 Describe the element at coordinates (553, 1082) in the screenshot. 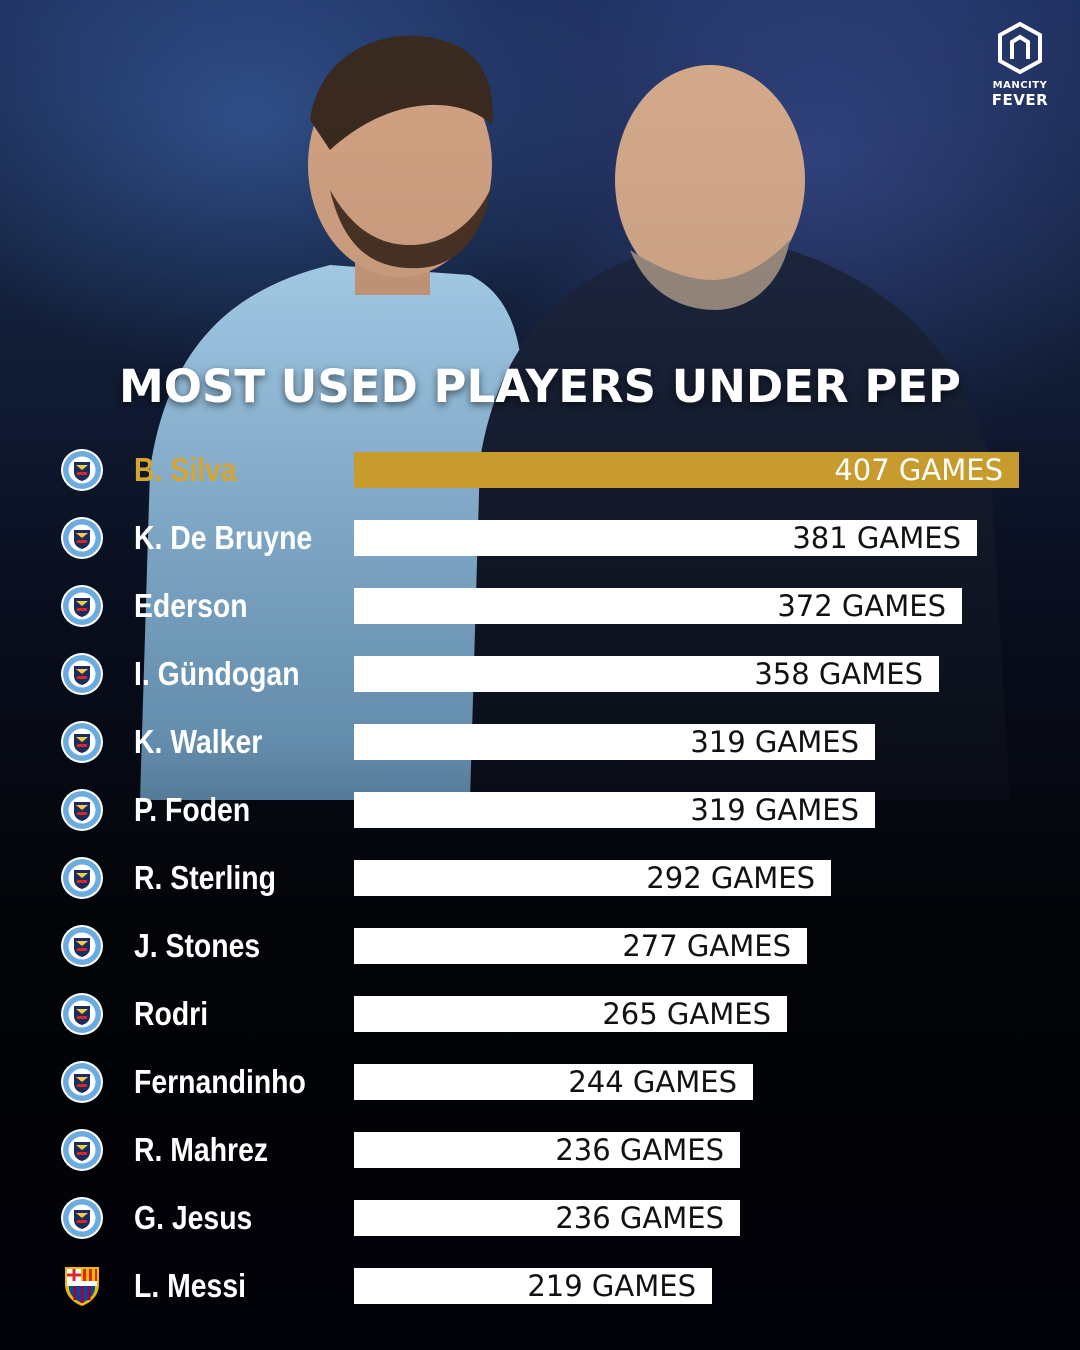

I see `bar: 244 GAMES` at that location.